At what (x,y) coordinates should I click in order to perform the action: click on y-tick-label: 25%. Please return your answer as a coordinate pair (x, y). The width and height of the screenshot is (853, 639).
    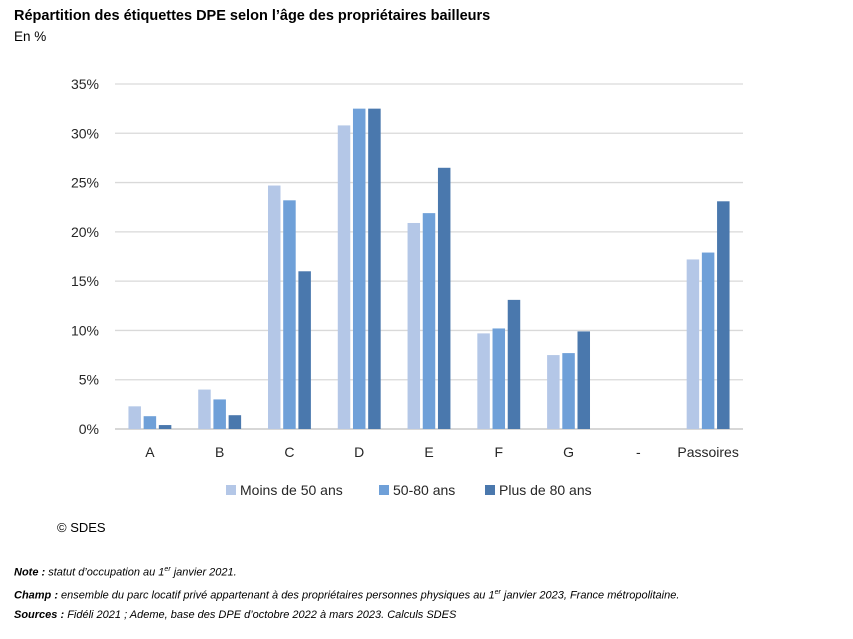
    Looking at the image, I should click on (85, 183).